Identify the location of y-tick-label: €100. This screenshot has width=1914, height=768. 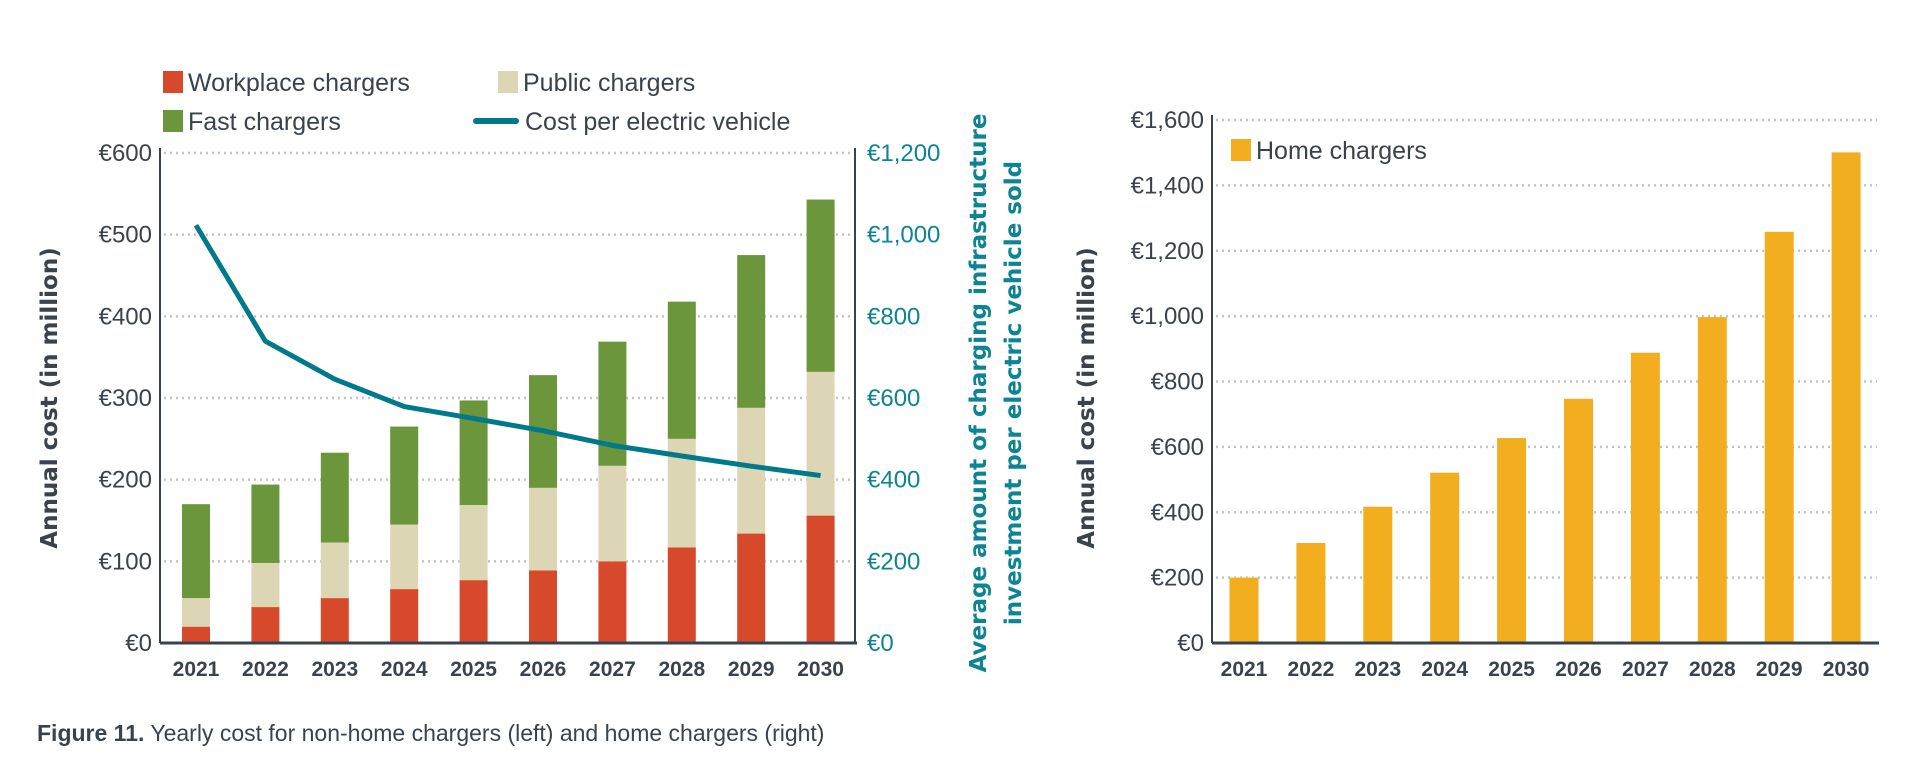
(125, 561).